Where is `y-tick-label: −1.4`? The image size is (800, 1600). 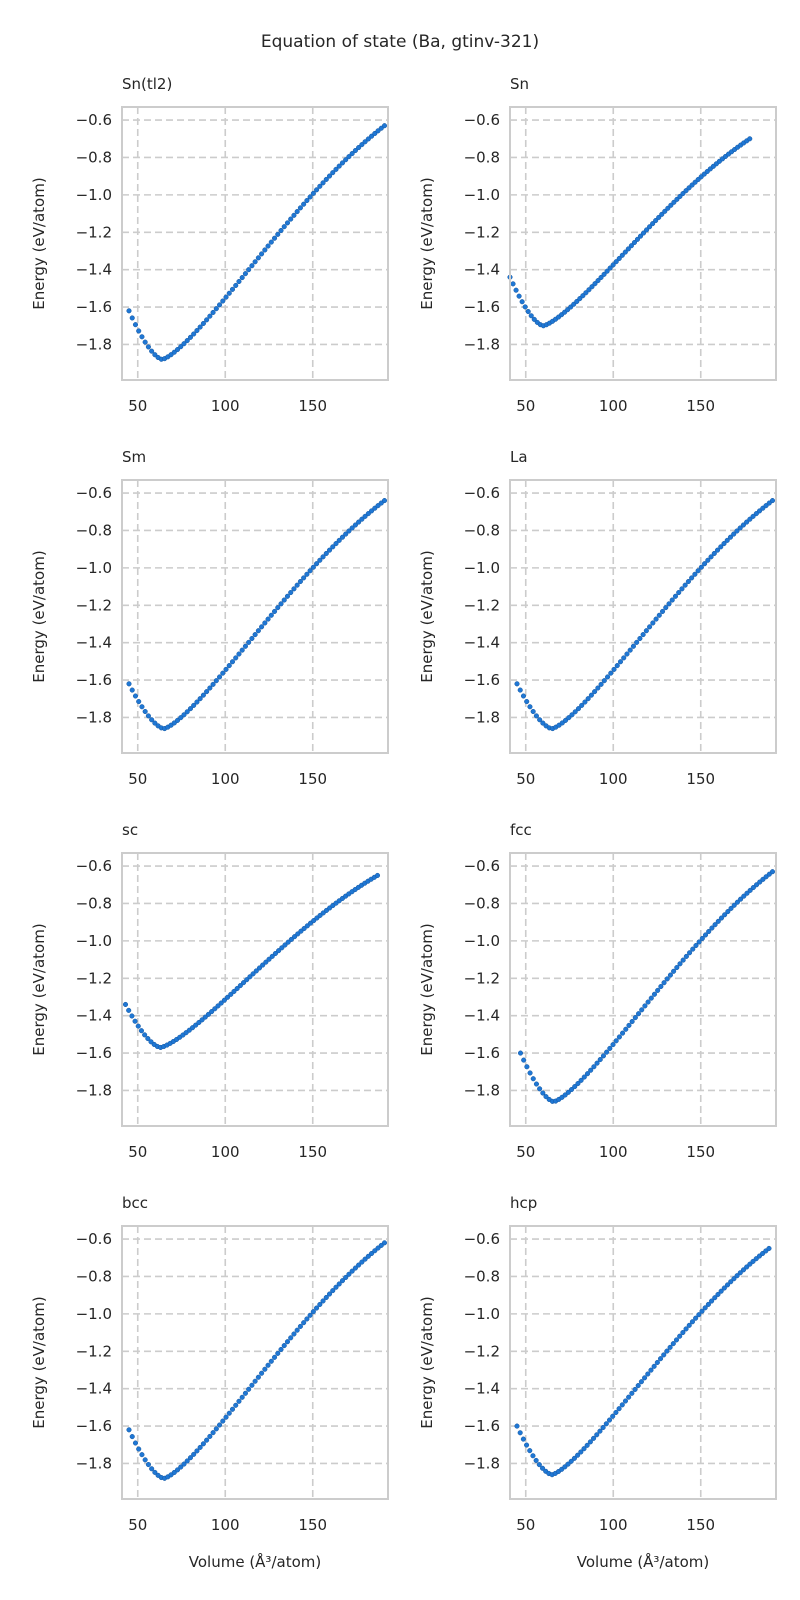 y-tick-label: −1.4 is located at coordinates (94, 270).